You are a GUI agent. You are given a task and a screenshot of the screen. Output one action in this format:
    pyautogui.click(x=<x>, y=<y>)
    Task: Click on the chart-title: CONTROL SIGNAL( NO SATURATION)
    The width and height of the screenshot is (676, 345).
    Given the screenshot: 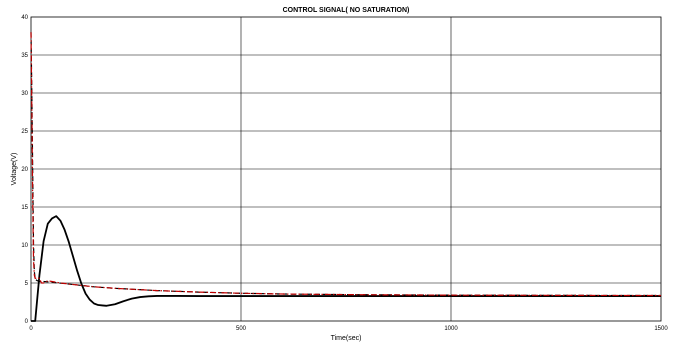 What is the action you would take?
    pyautogui.click(x=346, y=10)
    